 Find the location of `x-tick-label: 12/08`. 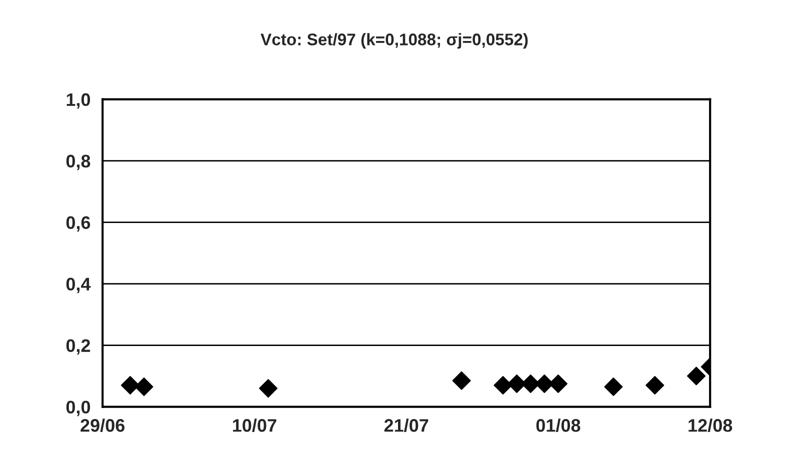

x-tick-label: 12/08 is located at coordinates (710, 425).